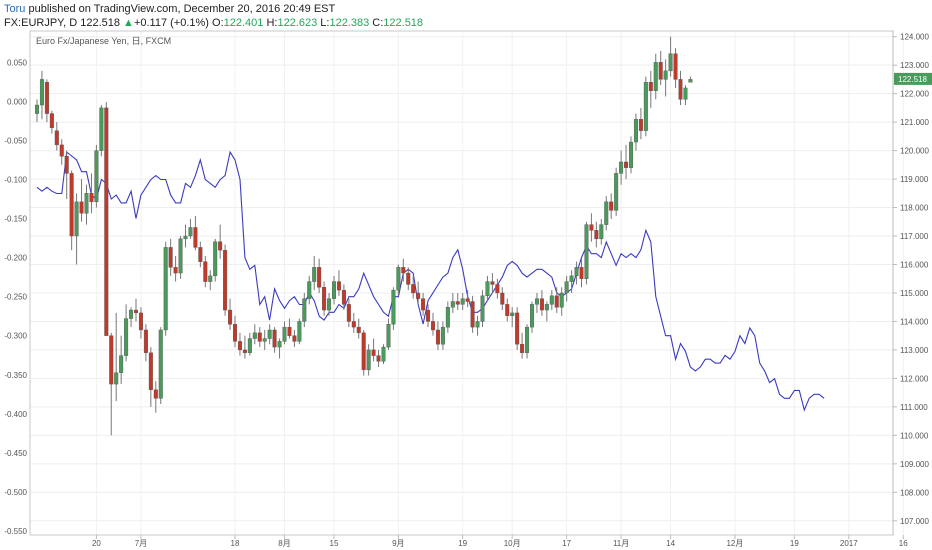 The image size is (932, 550). I want to click on left-tick-label: -0.250, so click(15, 297).